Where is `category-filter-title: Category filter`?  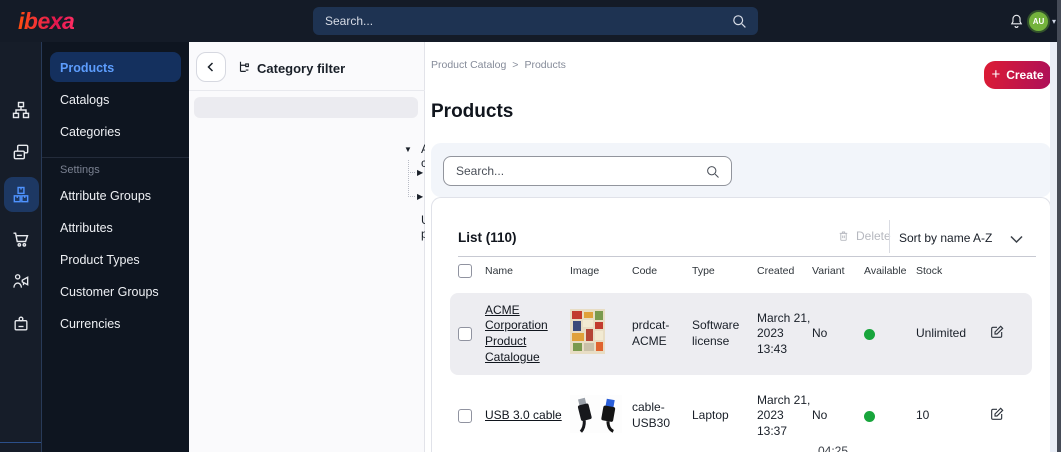 category-filter-title: Category filter is located at coordinates (301, 68).